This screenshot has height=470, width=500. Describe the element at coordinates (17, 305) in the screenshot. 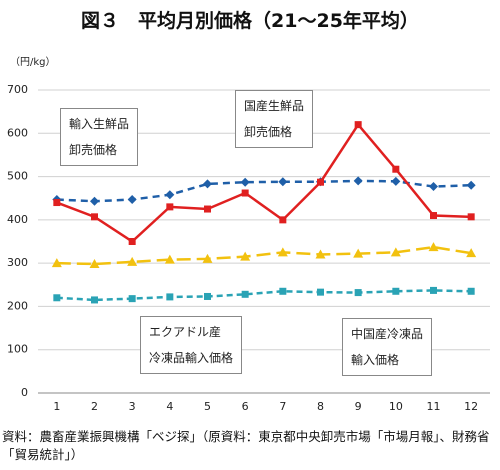

I see `y-tick-label: 200` at that location.